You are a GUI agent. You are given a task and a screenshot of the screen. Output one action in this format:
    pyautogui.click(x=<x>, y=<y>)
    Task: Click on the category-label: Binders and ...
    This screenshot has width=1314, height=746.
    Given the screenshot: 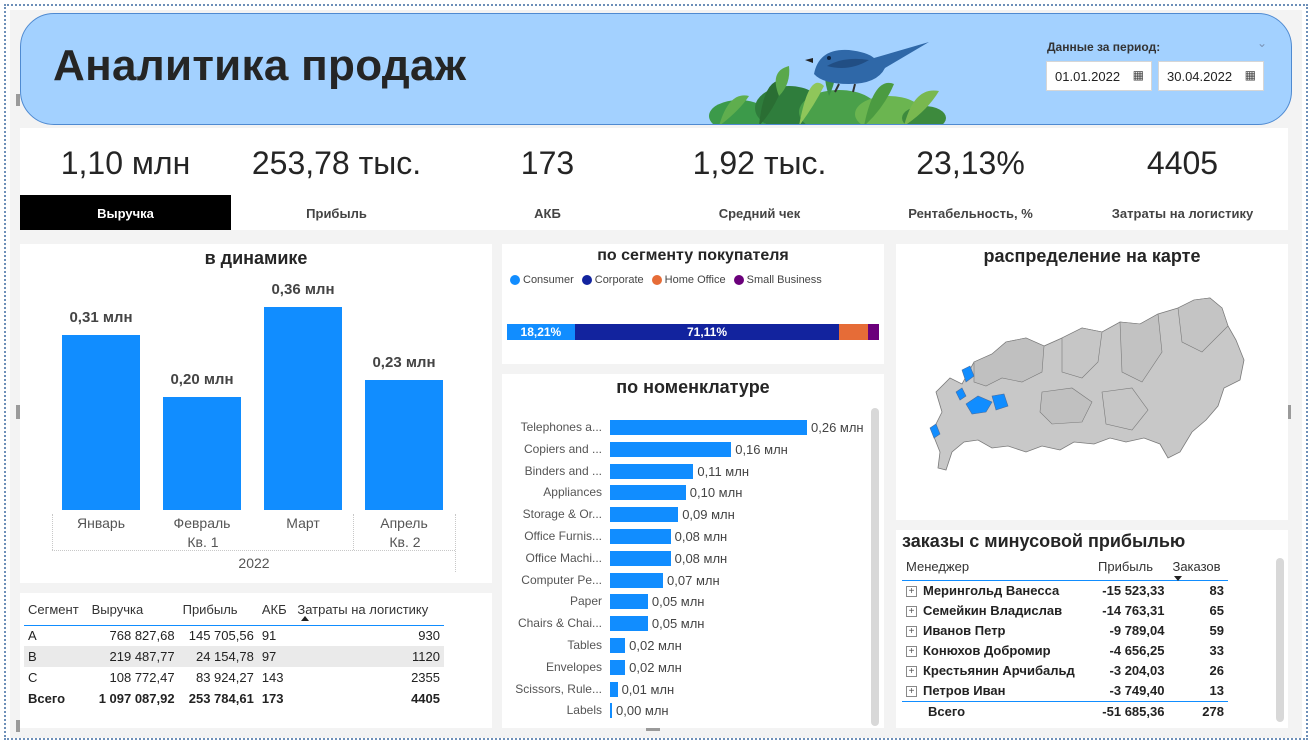 What is the action you would take?
    pyautogui.click(x=563, y=470)
    